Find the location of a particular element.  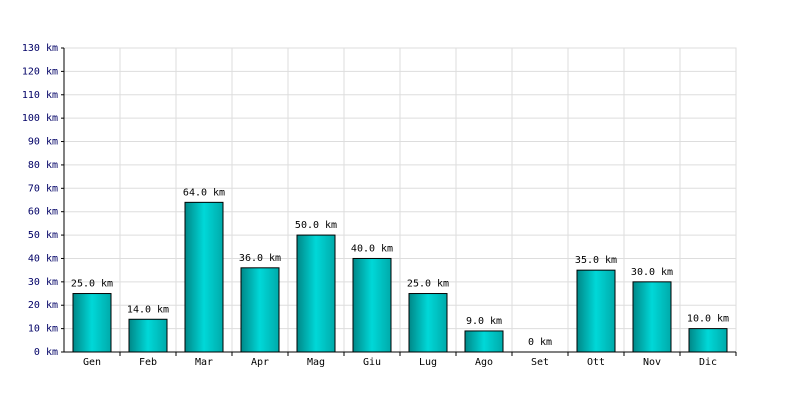

value-label: 36.0 km is located at coordinates (260, 258).